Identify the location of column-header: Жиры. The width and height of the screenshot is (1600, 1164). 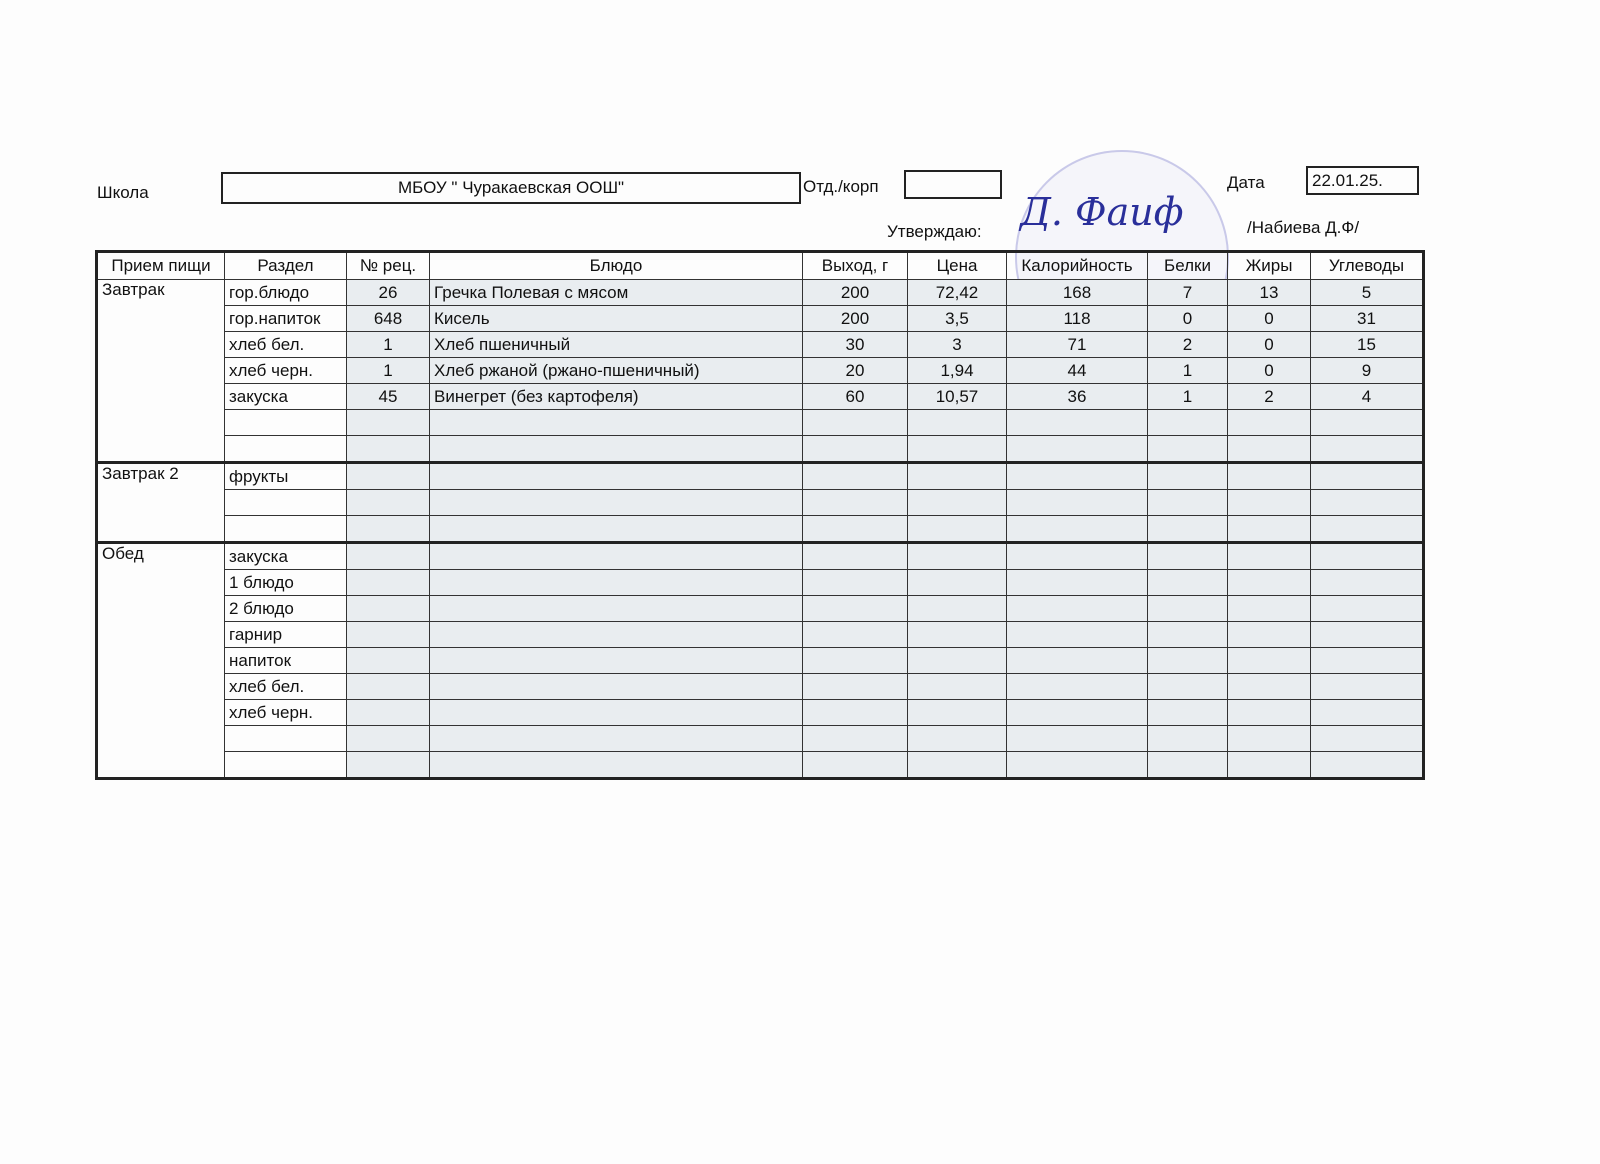
(1269, 265).